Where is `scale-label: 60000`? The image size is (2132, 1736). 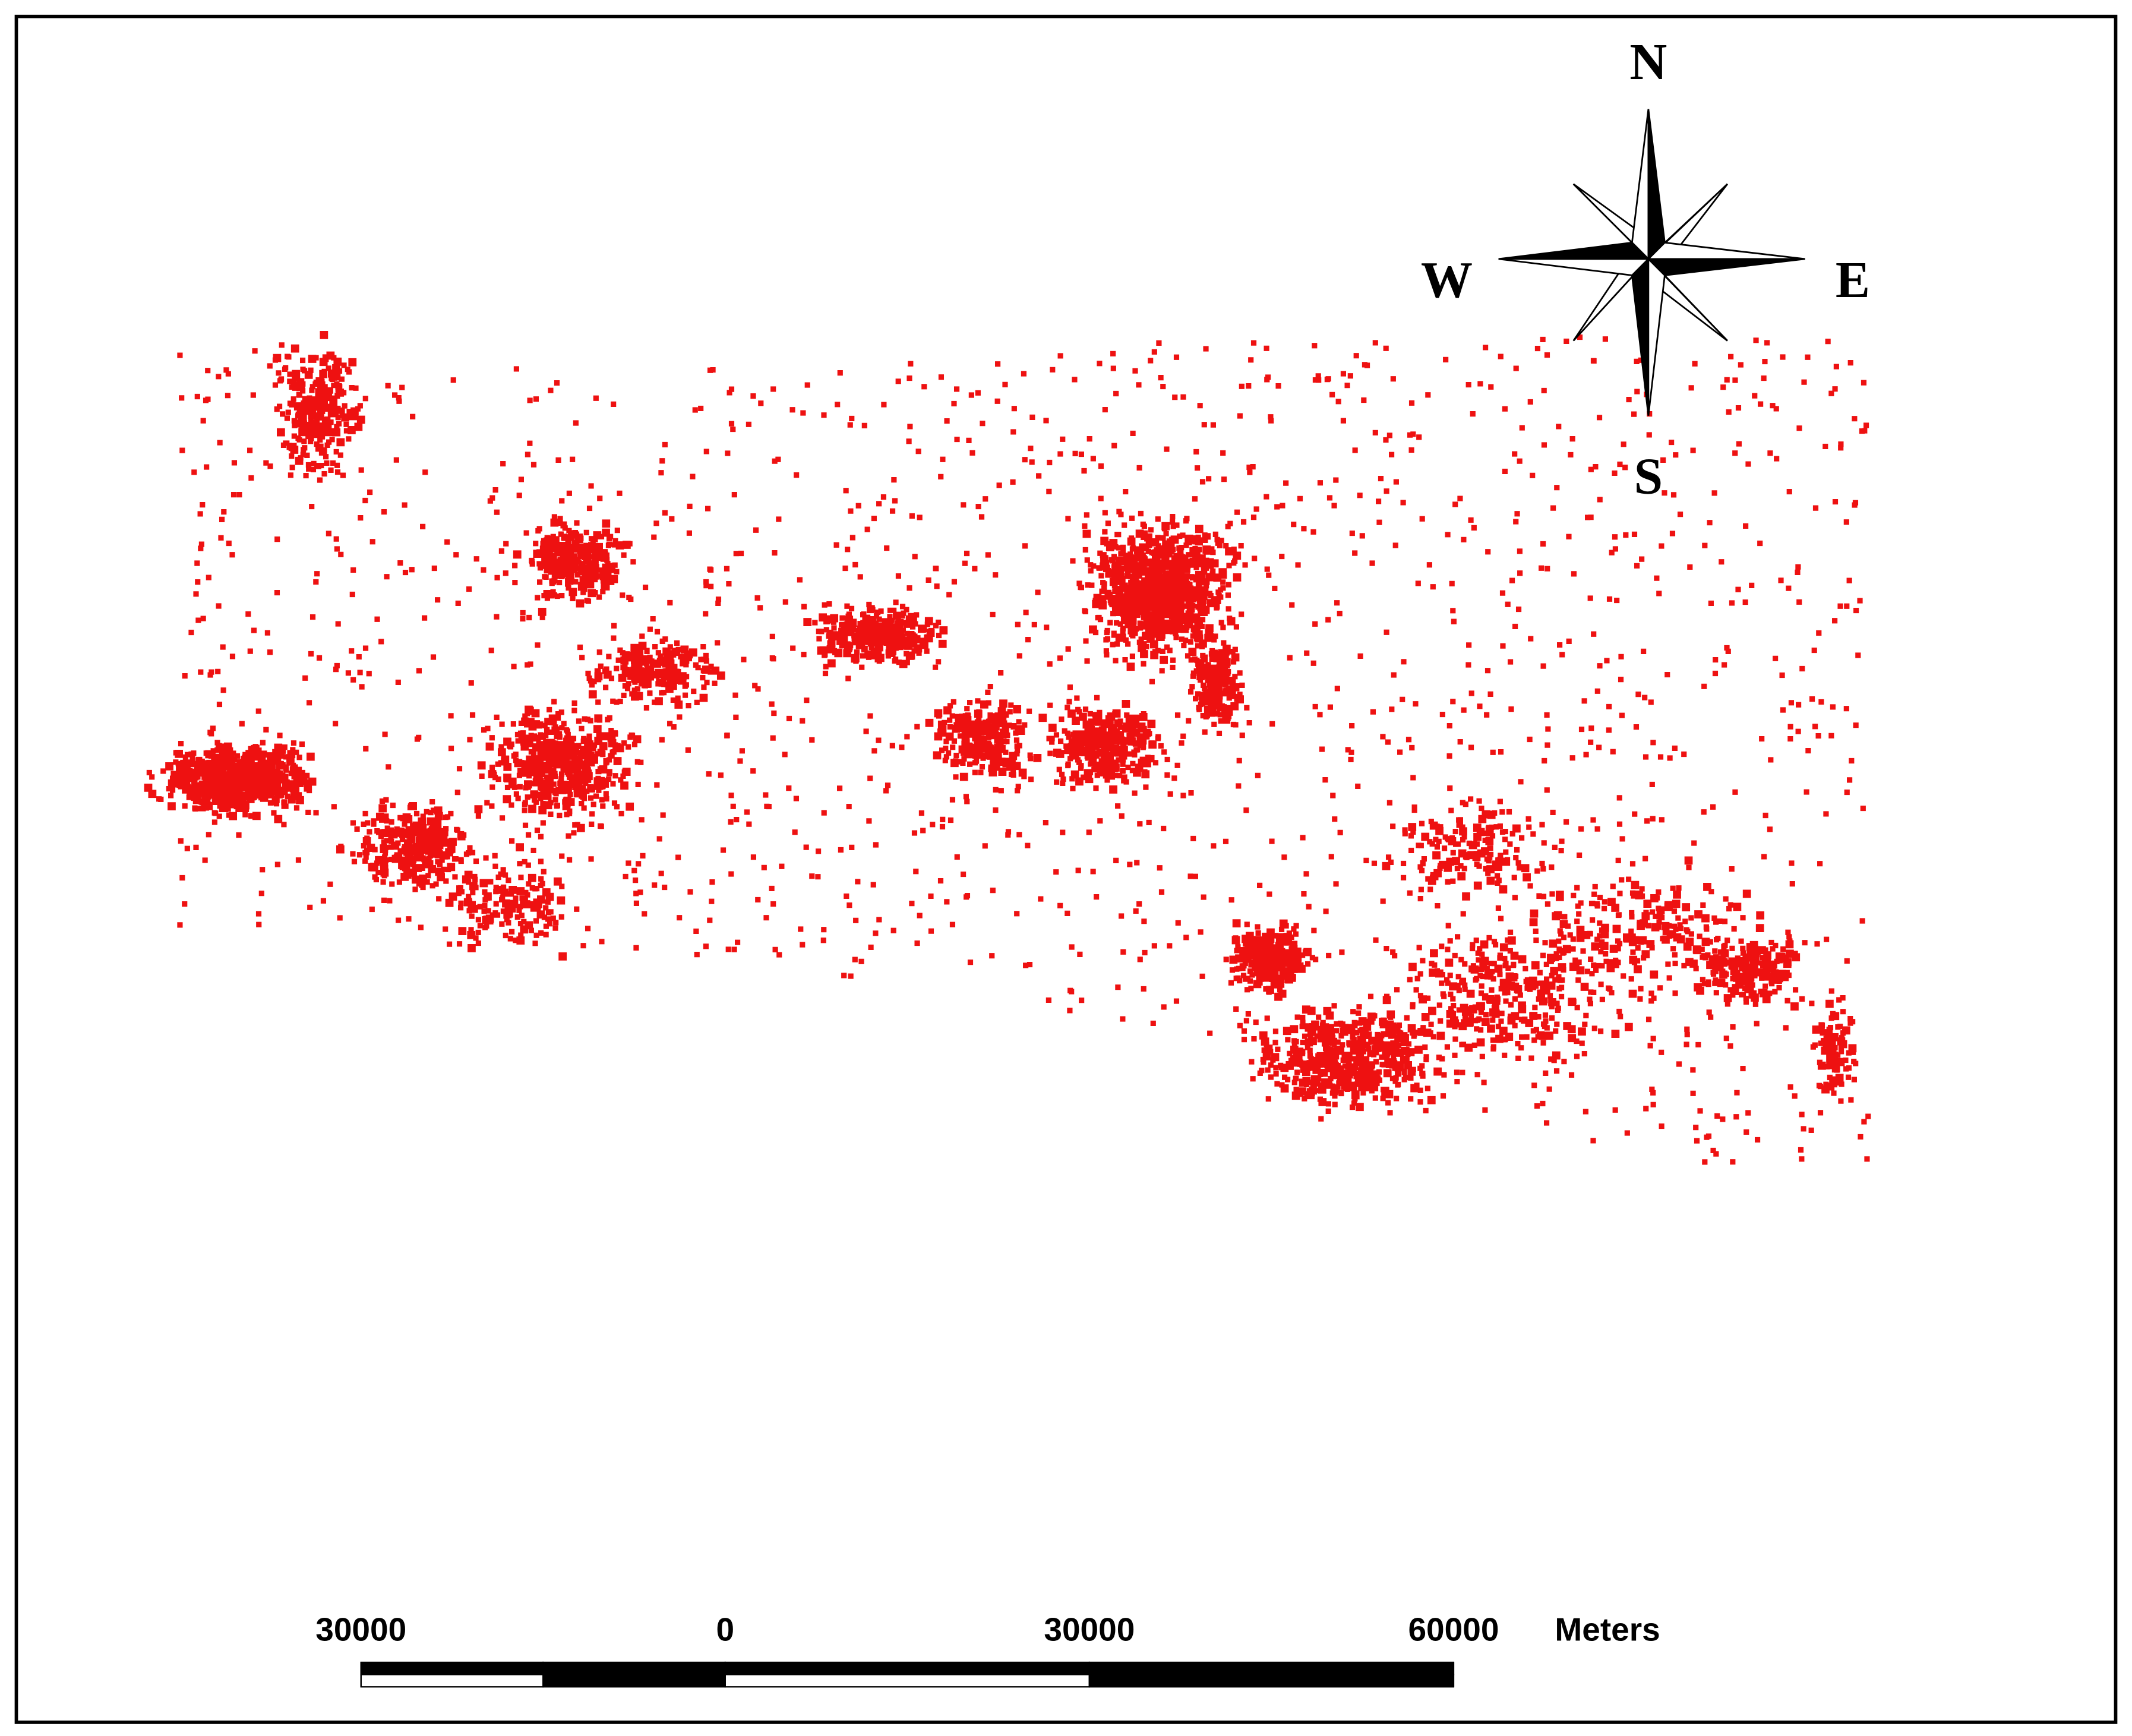
scale-label: 60000 is located at coordinates (1453, 1629).